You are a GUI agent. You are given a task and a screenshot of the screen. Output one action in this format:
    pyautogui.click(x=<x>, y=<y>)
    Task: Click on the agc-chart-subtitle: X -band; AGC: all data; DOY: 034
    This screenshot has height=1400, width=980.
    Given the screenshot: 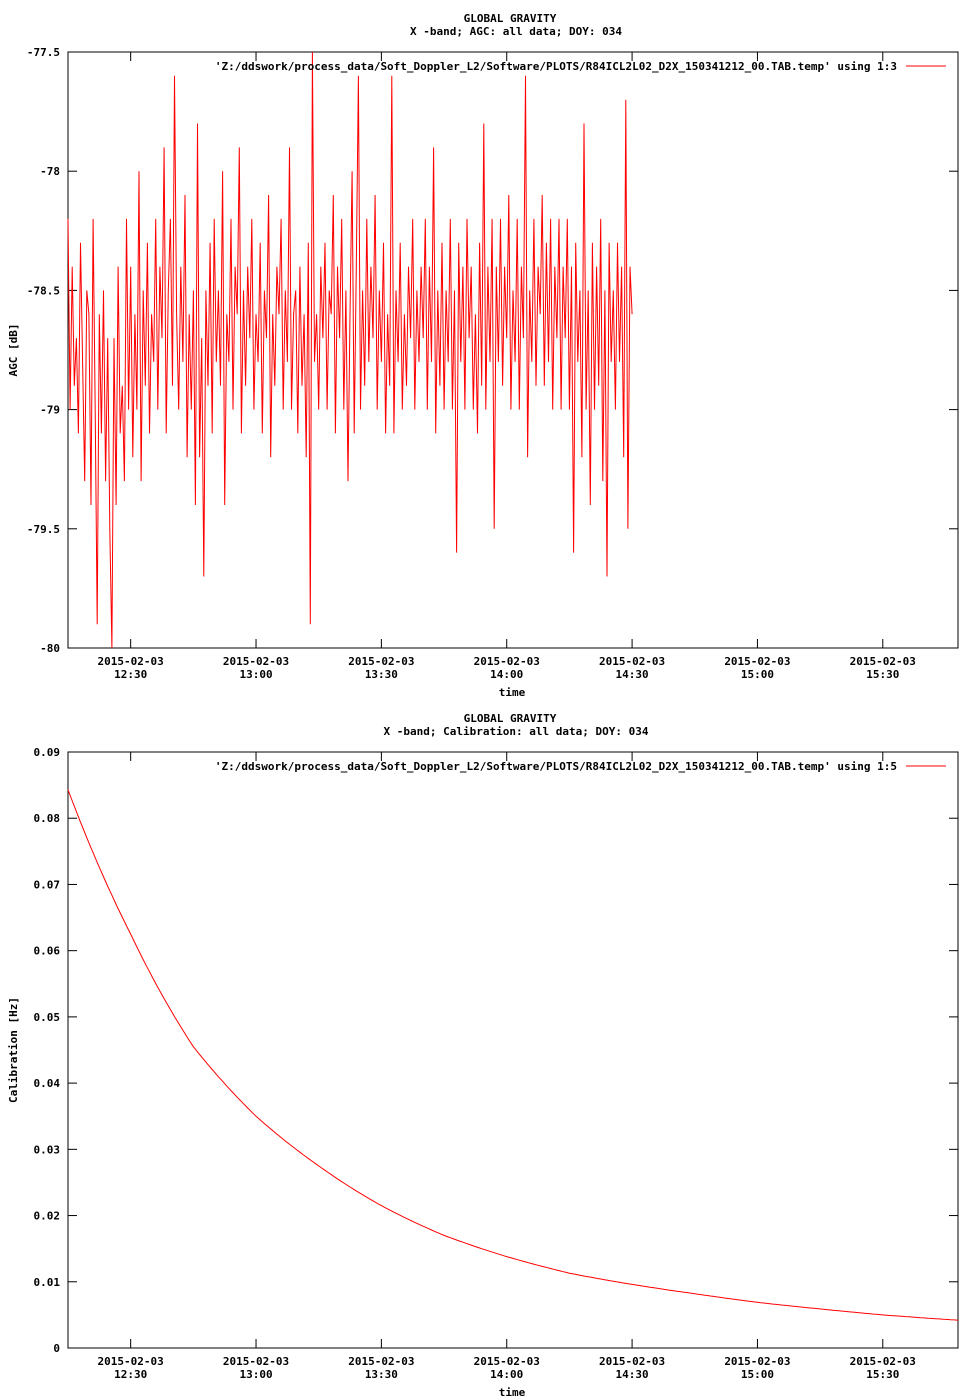 What is the action you would take?
    pyautogui.click(x=516, y=31)
    